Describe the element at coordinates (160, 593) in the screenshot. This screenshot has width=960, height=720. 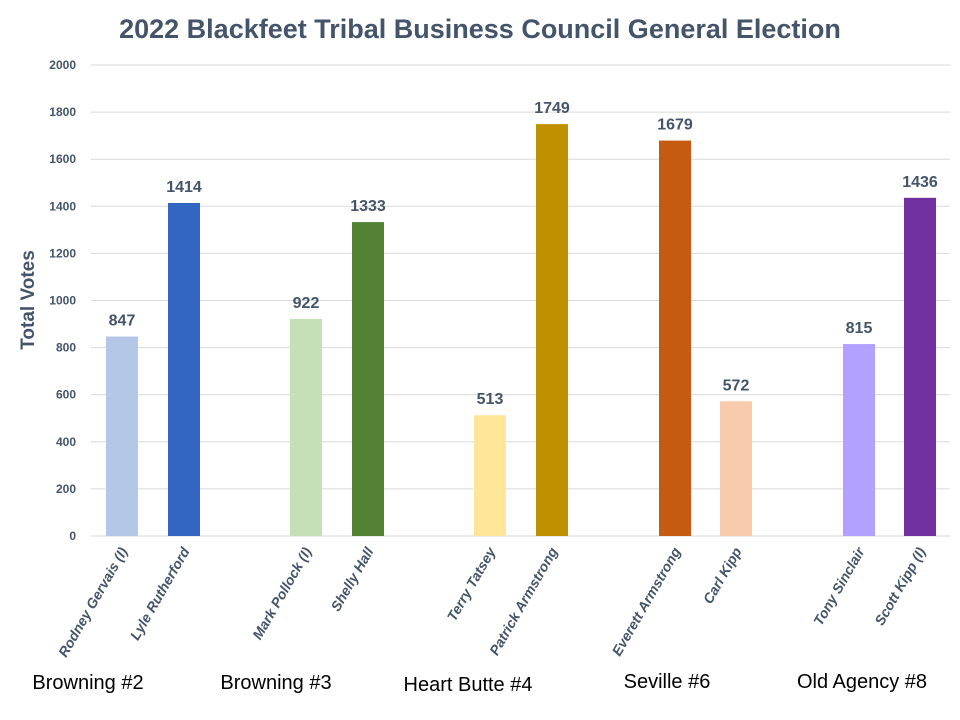
I see `x-tick-label: Lyle Rutherford` at that location.